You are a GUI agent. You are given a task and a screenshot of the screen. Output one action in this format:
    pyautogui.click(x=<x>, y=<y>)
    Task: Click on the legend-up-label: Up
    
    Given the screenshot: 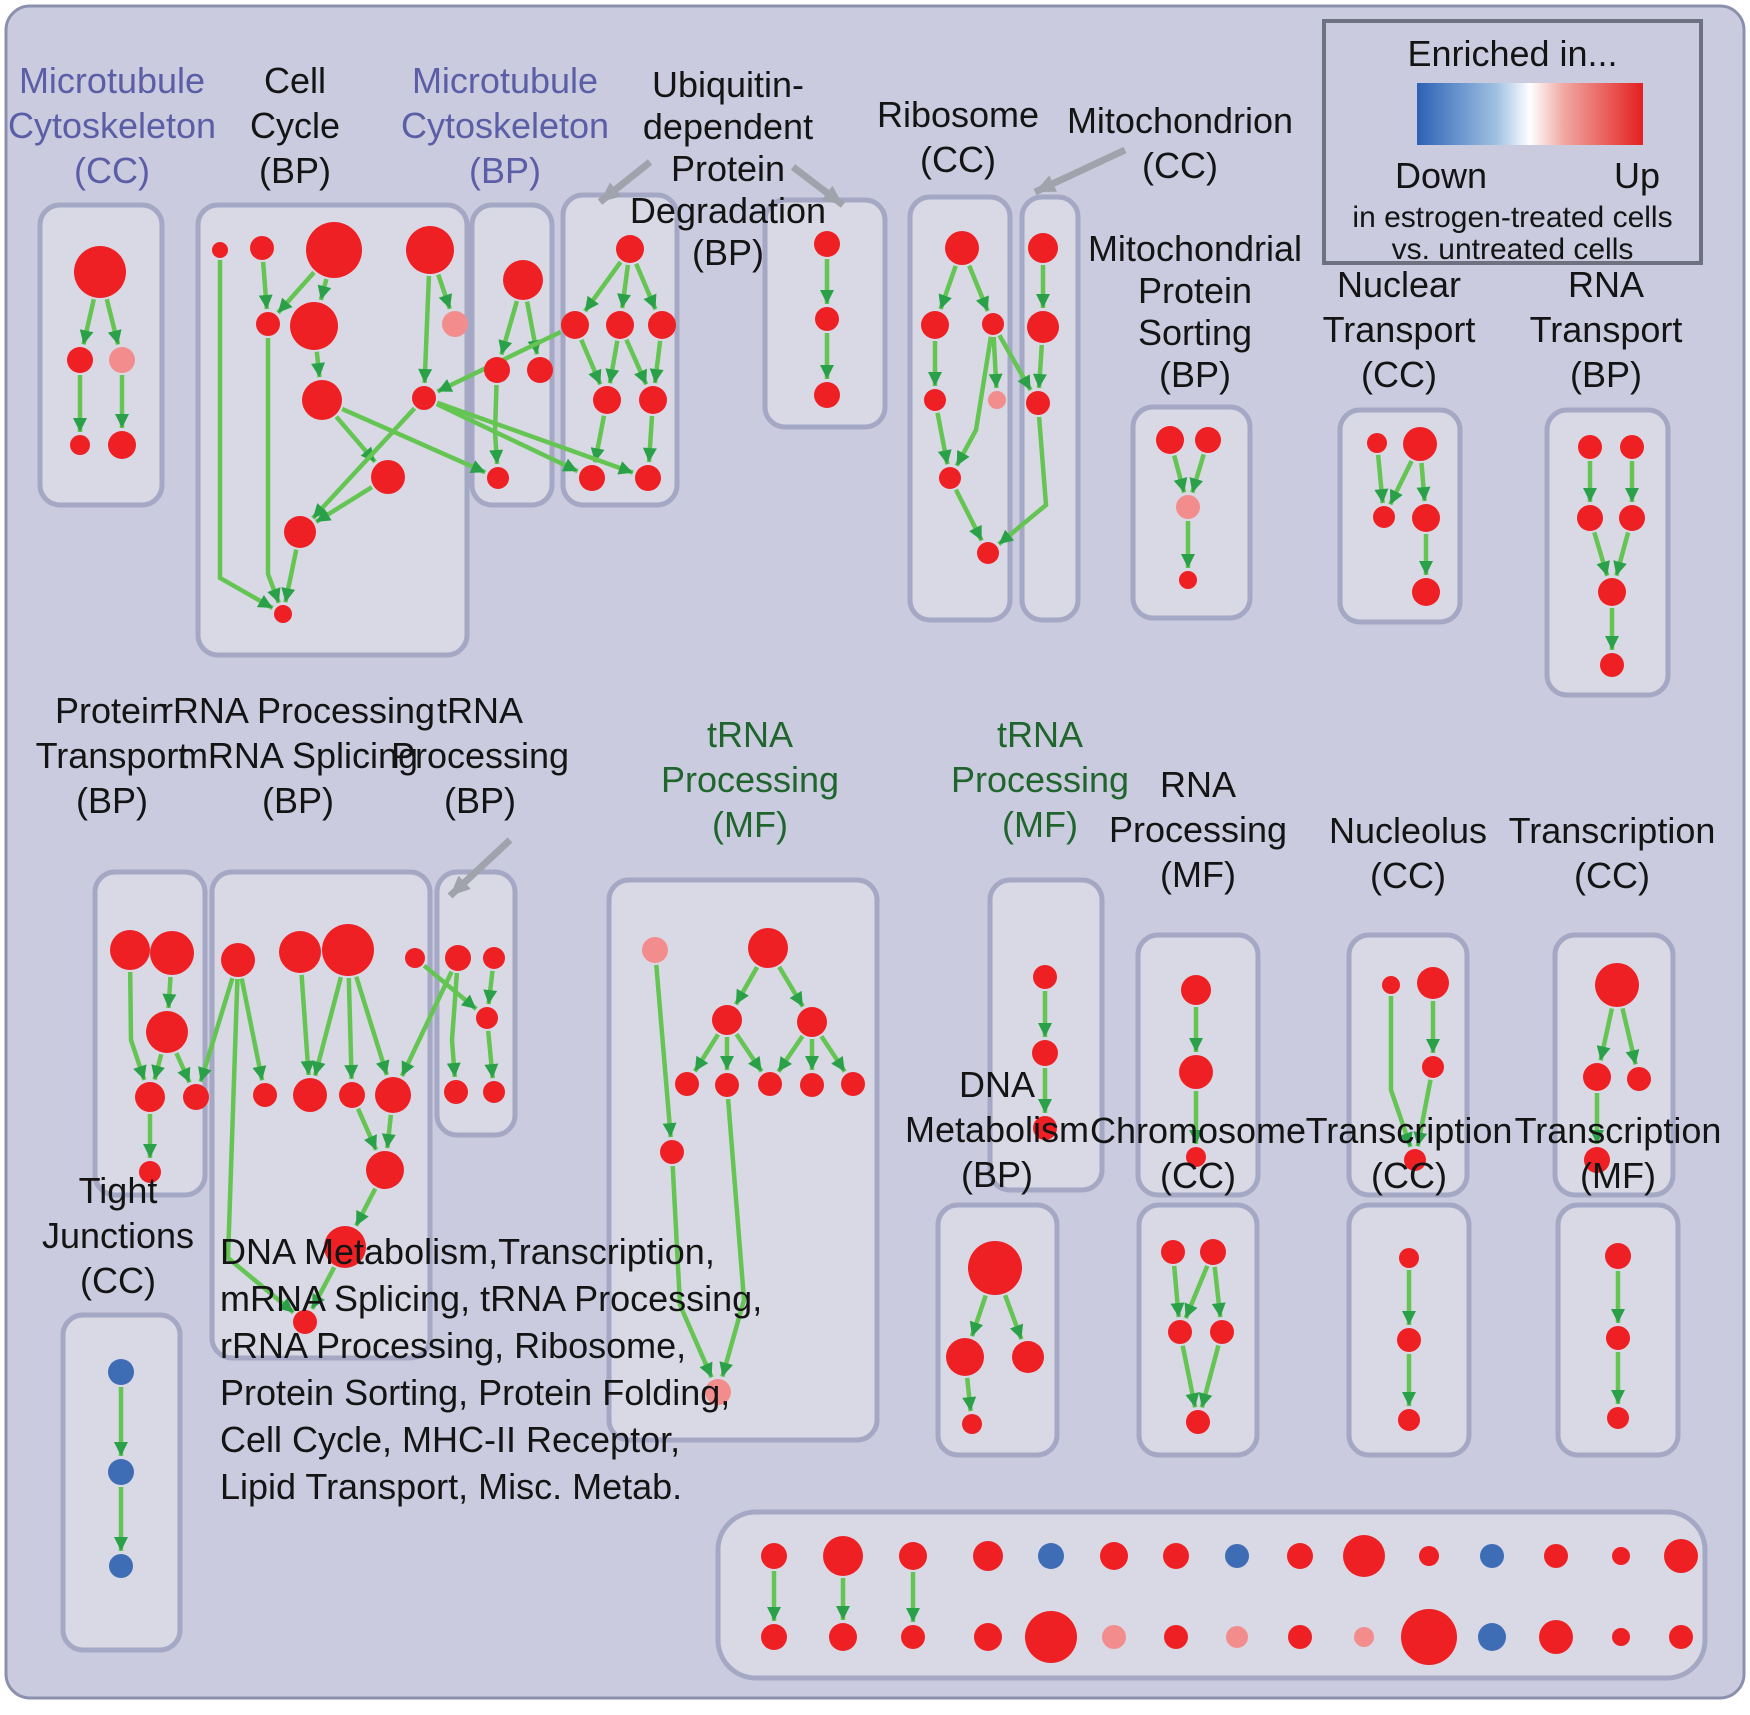 What is the action you would take?
    pyautogui.click(x=1637, y=175)
    